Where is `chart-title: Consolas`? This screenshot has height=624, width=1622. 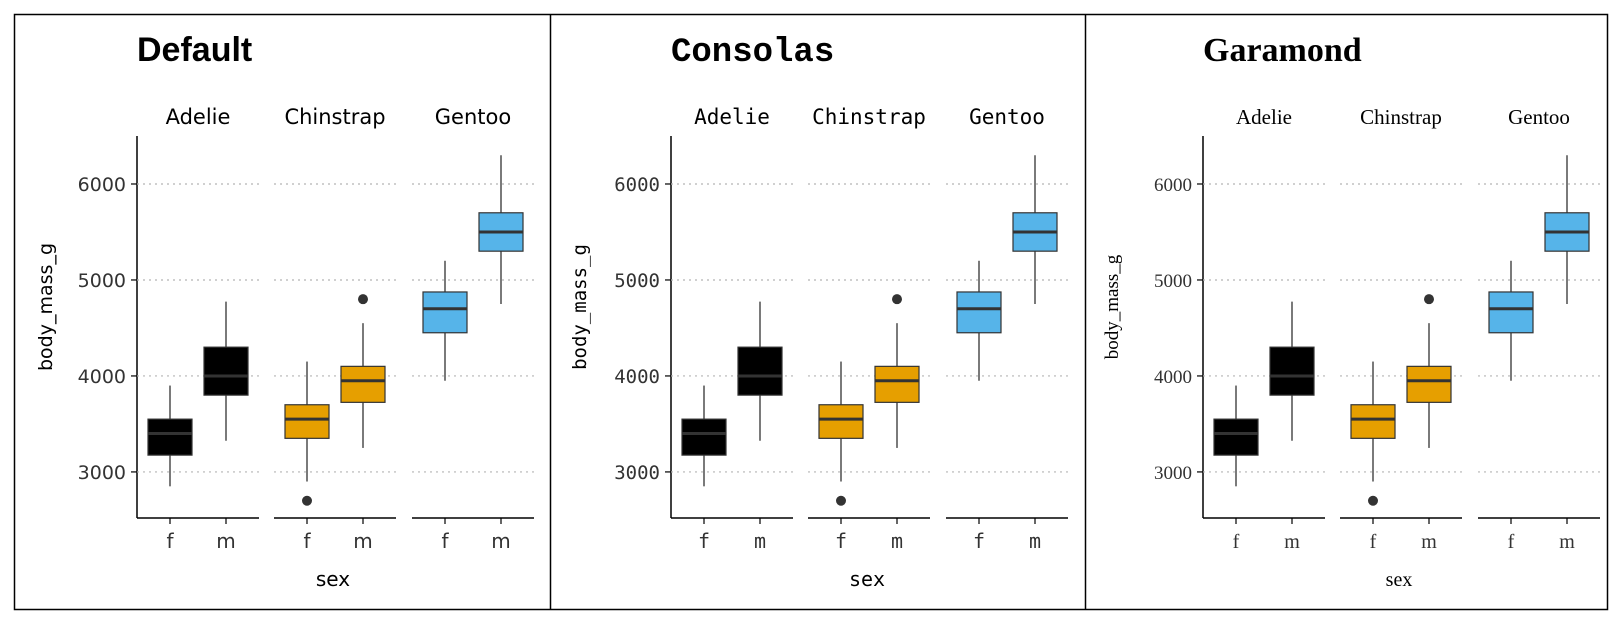
chart-title: Consolas is located at coordinates (752, 53).